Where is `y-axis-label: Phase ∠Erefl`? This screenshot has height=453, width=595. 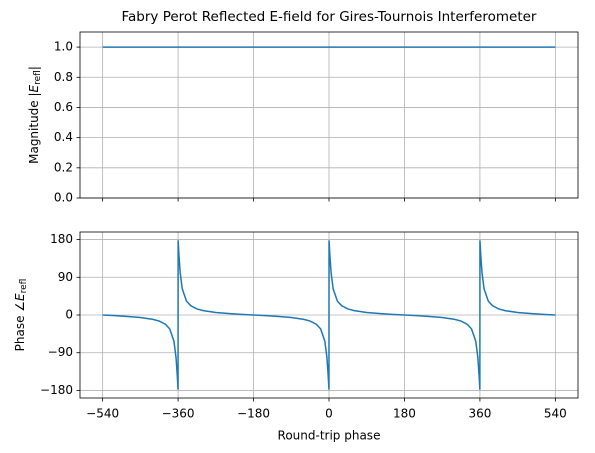 y-axis-label: Phase ∠Erefl is located at coordinates (21, 315).